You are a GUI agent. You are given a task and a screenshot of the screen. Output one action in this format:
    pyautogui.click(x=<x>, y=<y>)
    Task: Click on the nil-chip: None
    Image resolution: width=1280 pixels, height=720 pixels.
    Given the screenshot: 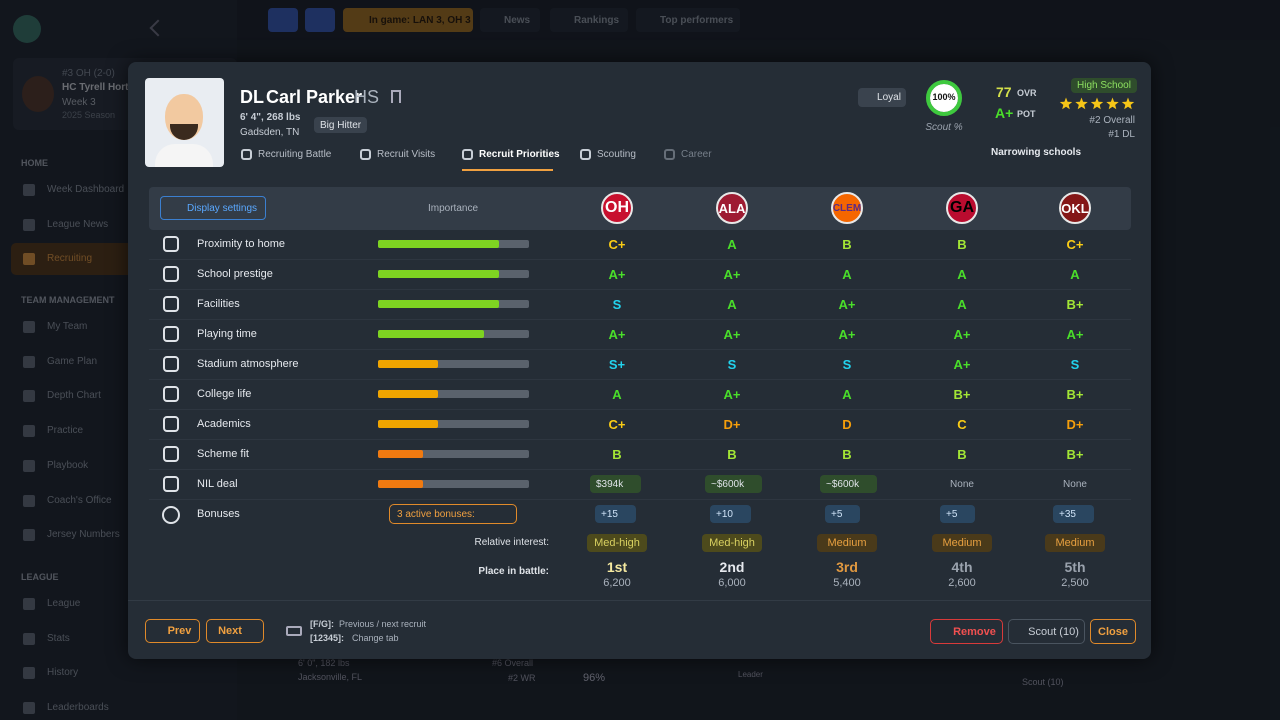 What is the action you would take?
    pyautogui.click(x=962, y=484)
    